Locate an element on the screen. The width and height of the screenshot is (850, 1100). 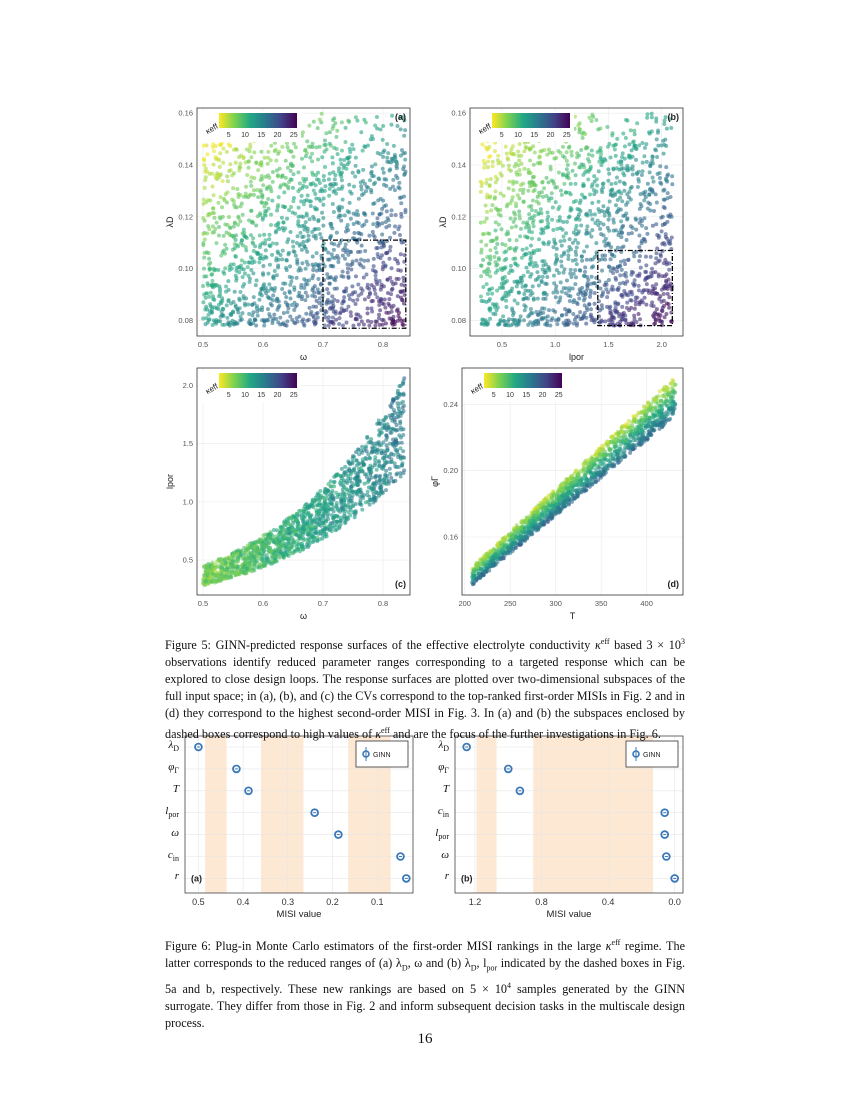
x-tick-label: 350 is located at coordinates (601, 603).